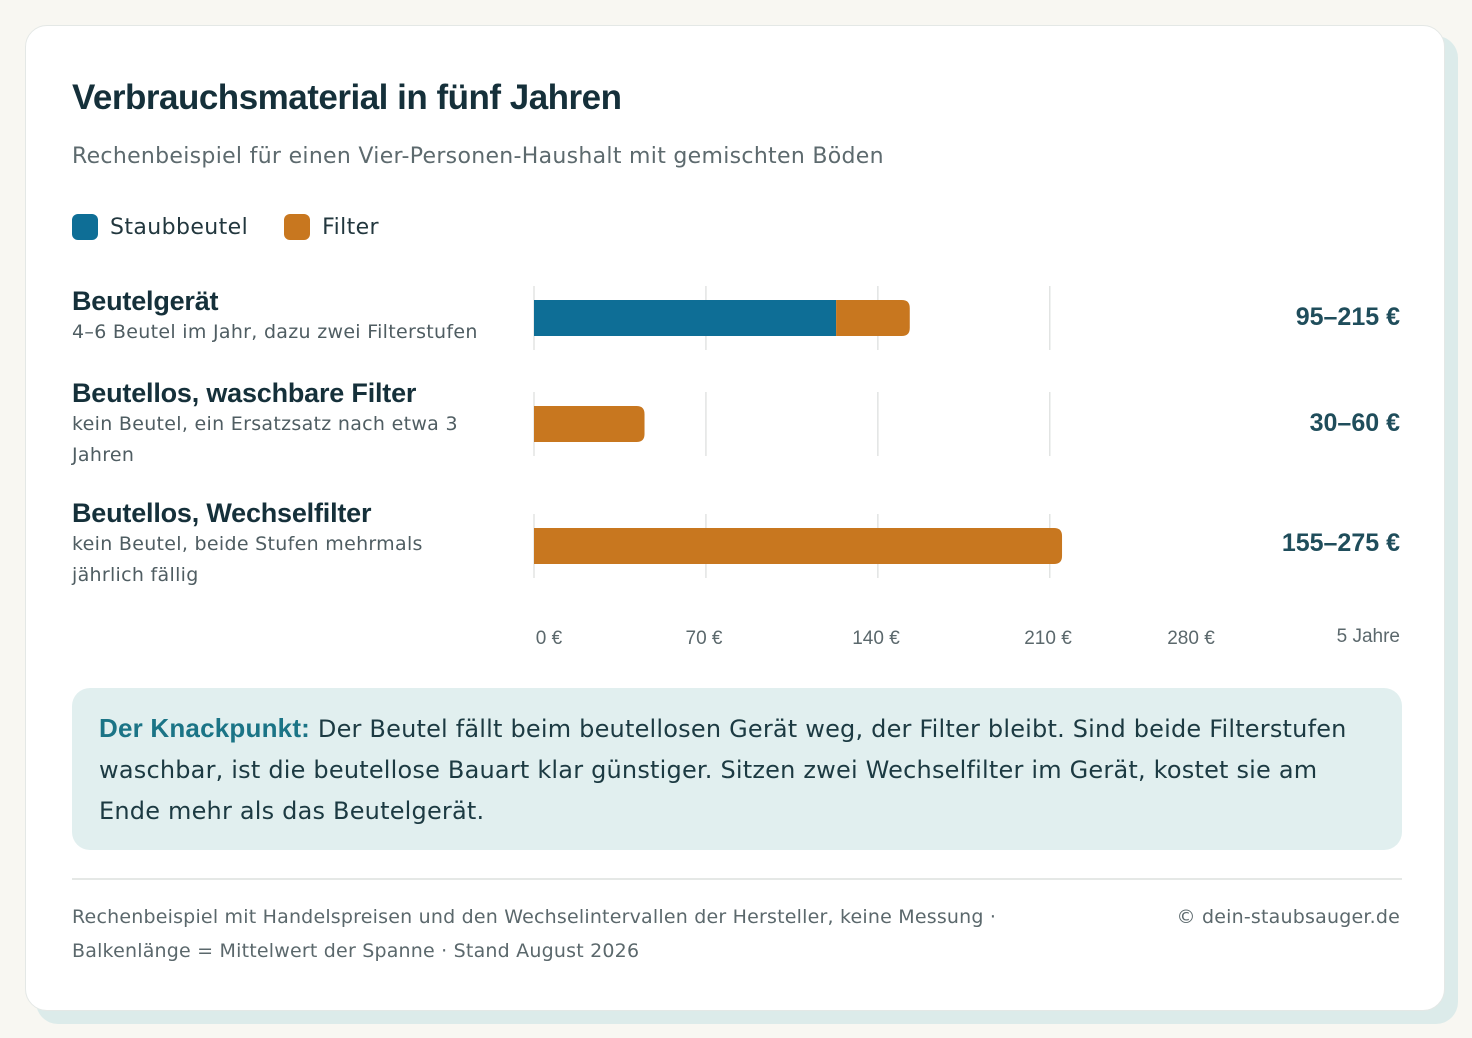 Image resolution: width=1472 pixels, height=1038 pixels. What do you see at coordinates (350, 227) in the screenshot?
I see `legend-label-filter: Filter` at bounding box center [350, 227].